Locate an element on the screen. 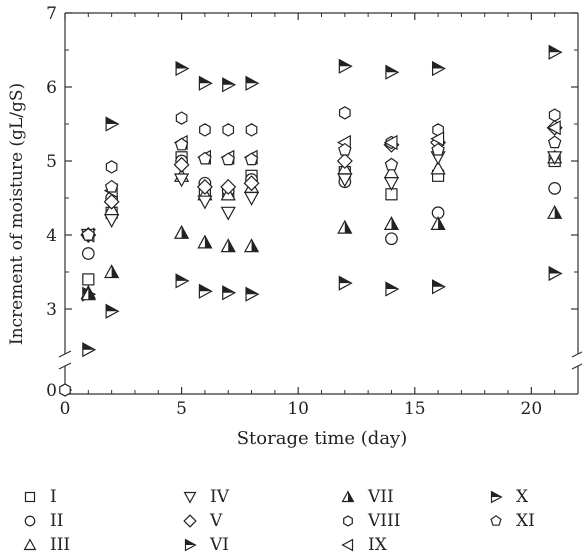 This screenshot has height=558, width=582. point-ix is located at coordinates (437, 139).